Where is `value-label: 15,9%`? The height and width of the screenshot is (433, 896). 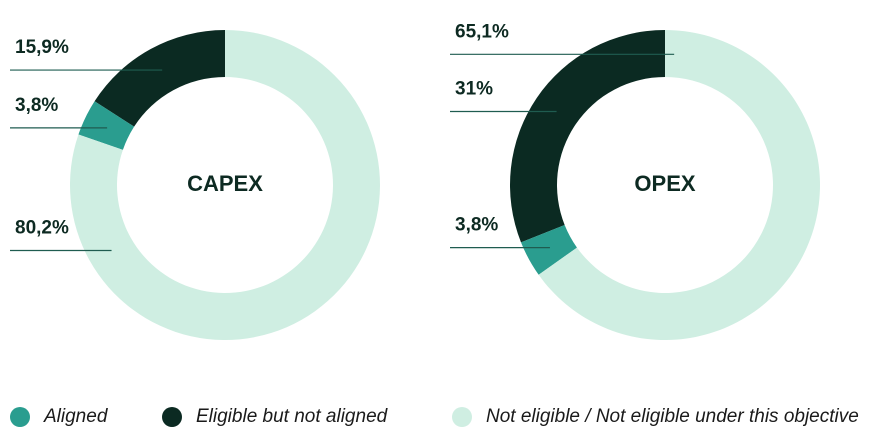 value-label: 15,9% is located at coordinates (42, 47).